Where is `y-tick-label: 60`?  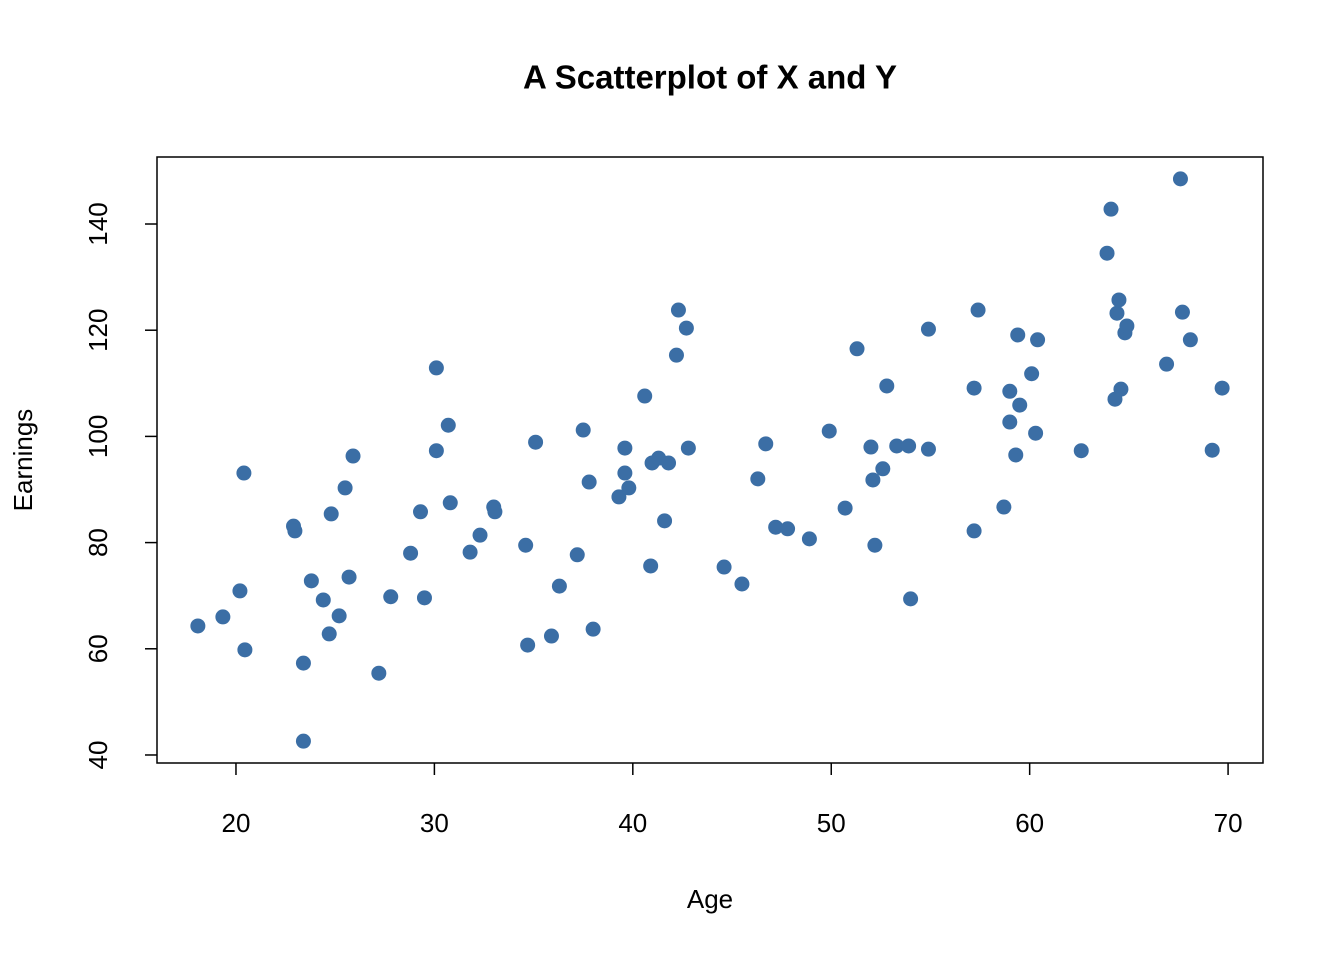
y-tick-label: 60 is located at coordinates (98, 648).